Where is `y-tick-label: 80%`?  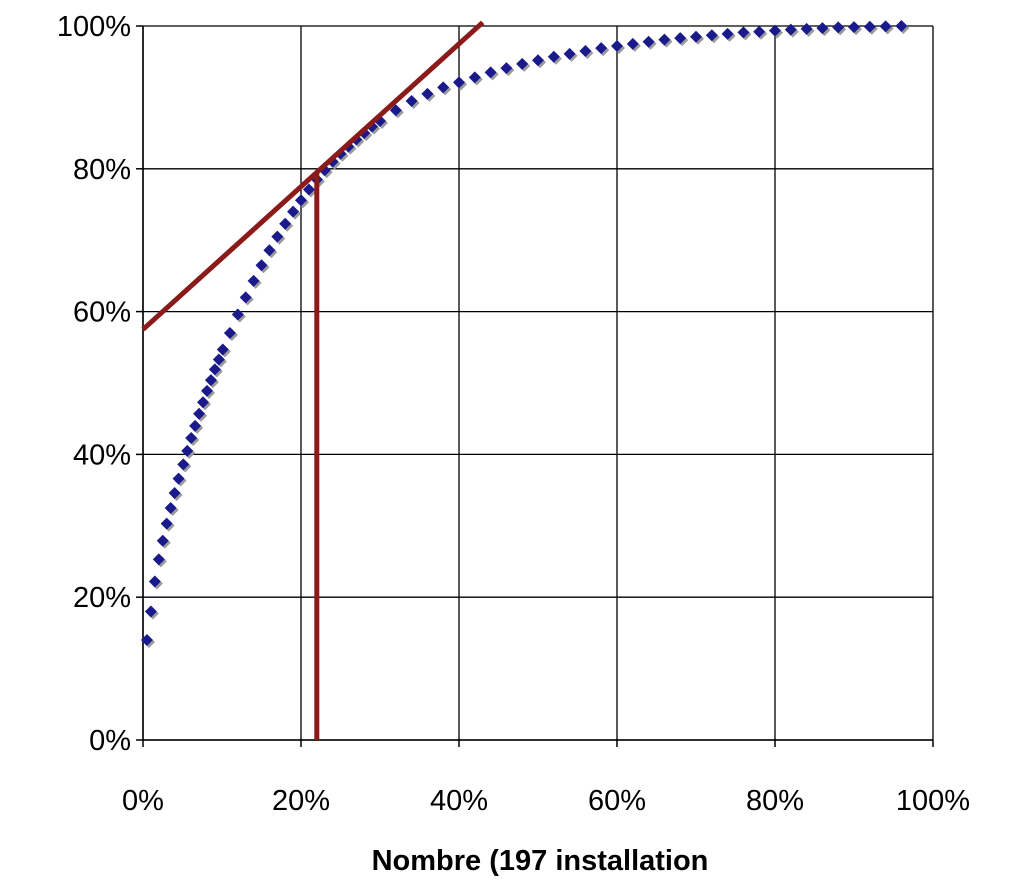
y-tick-label: 80% is located at coordinates (102, 170).